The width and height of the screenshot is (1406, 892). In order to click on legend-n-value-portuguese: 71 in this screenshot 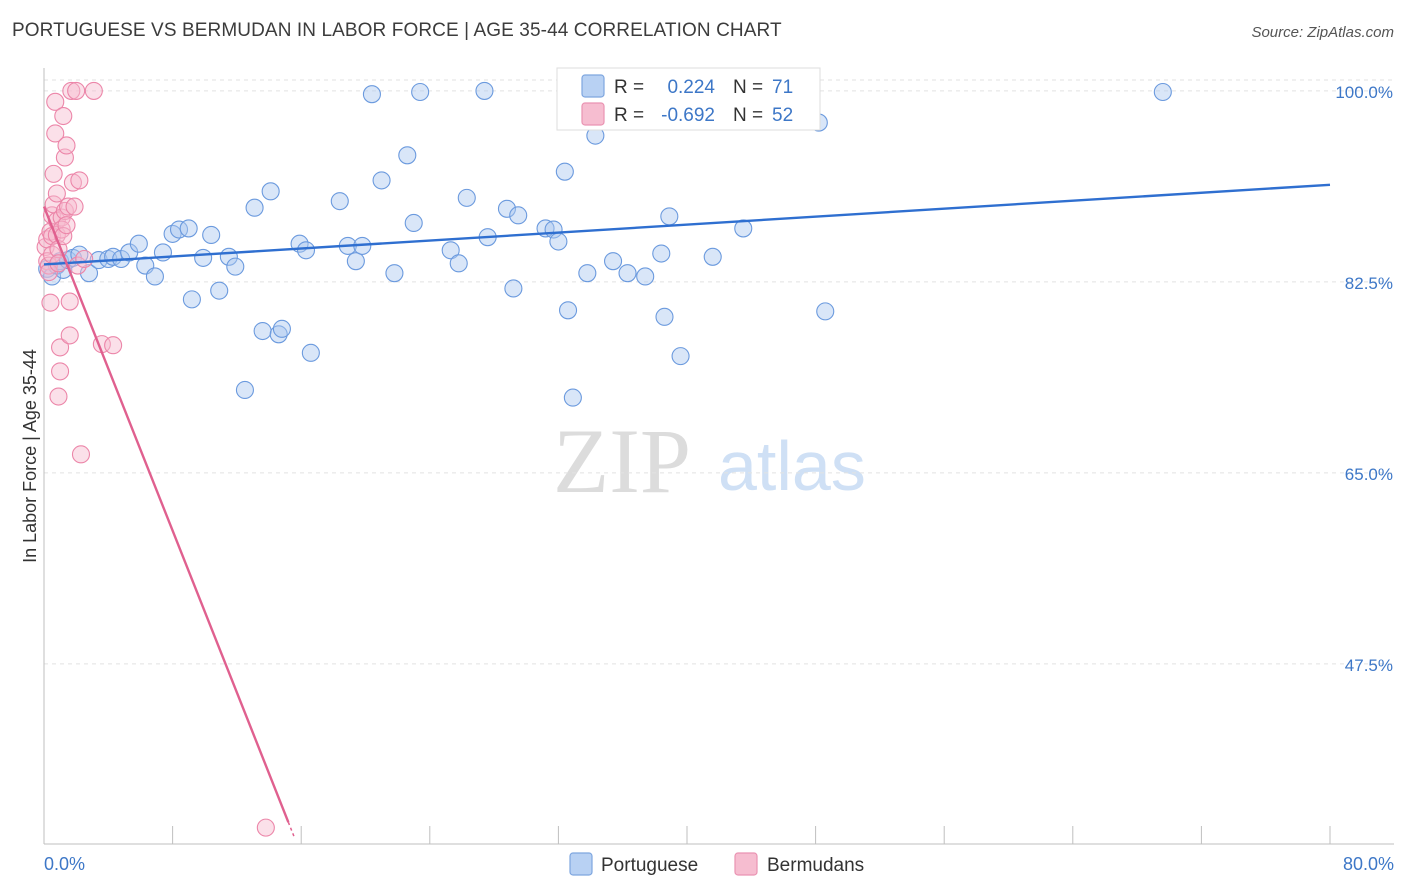, I will do `click(782, 87)`.